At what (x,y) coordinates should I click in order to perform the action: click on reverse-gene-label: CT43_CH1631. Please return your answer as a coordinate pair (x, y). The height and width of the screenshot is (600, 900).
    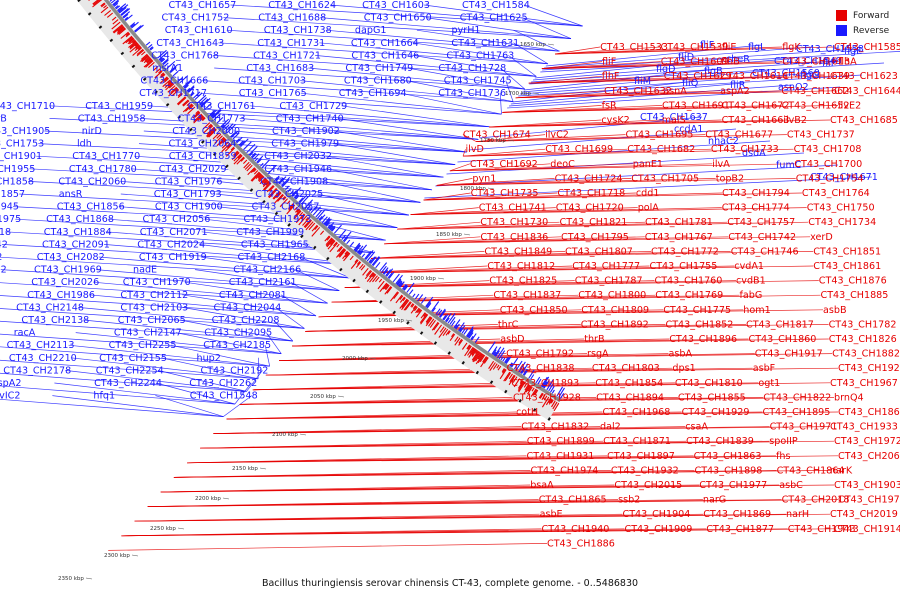
    Looking at the image, I should click on (485, 43).